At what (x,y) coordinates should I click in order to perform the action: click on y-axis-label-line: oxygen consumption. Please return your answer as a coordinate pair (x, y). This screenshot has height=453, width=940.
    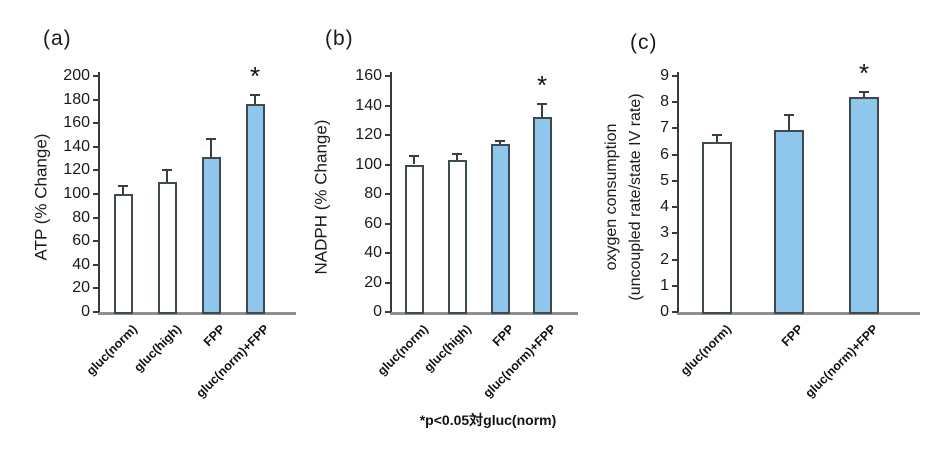
    Looking at the image, I should click on (611, 197).